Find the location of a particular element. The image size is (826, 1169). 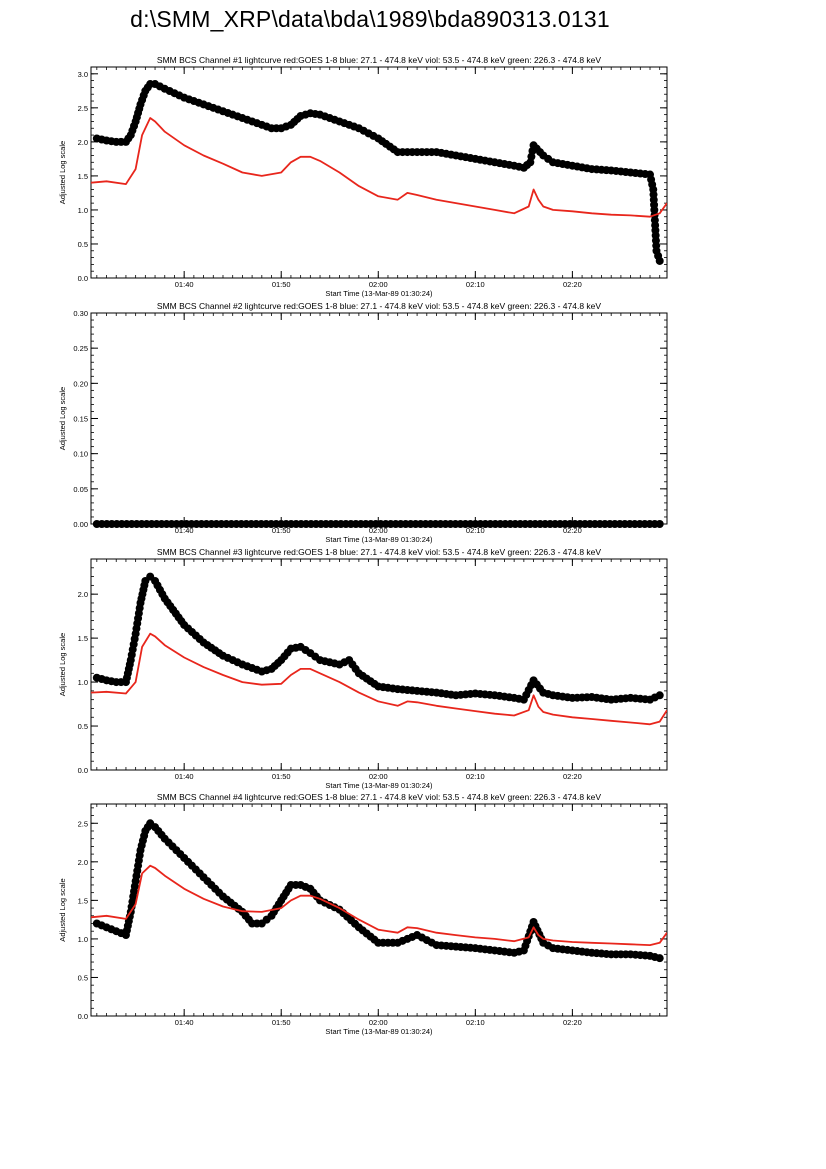

y-tick-label: 0.00 is located at coordinates (80, 524).